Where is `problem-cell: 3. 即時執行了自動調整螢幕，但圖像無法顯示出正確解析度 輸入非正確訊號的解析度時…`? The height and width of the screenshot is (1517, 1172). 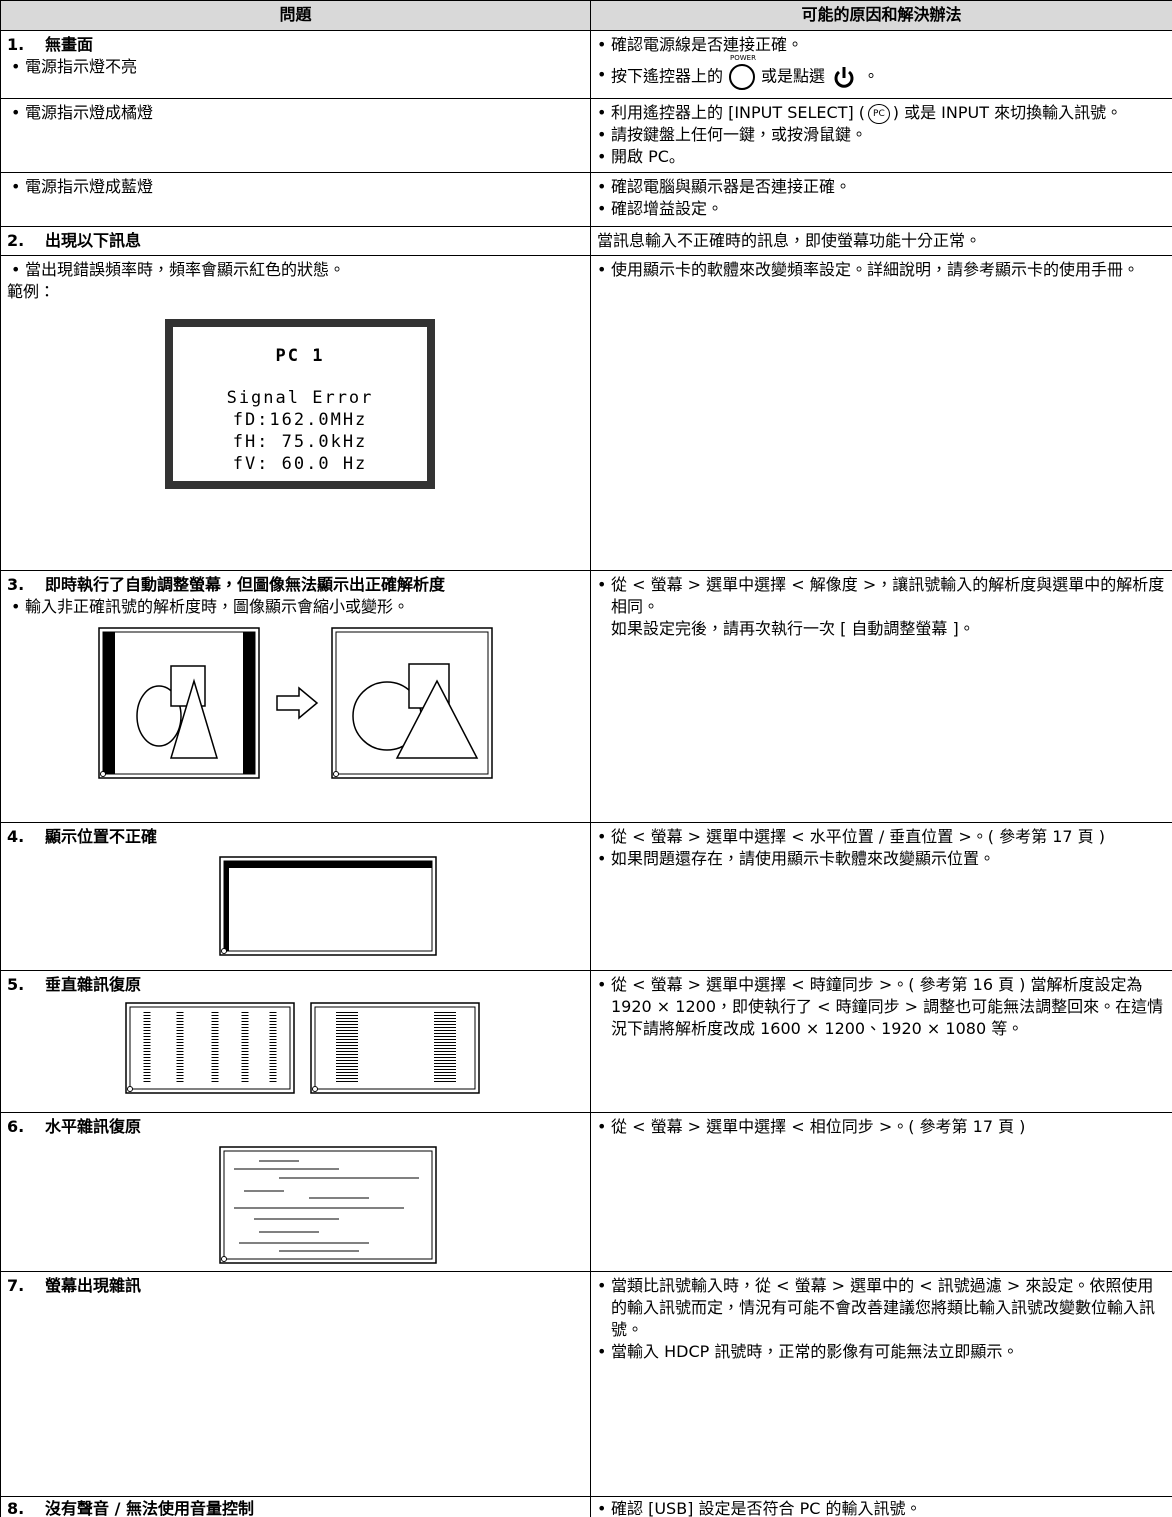
problem-cell: 3. 即時執行了自動調整螢幕，但圖像無法顯示出正確解析度 輸入非正確訊號的解析度時… is located at coordinates (295, 696).